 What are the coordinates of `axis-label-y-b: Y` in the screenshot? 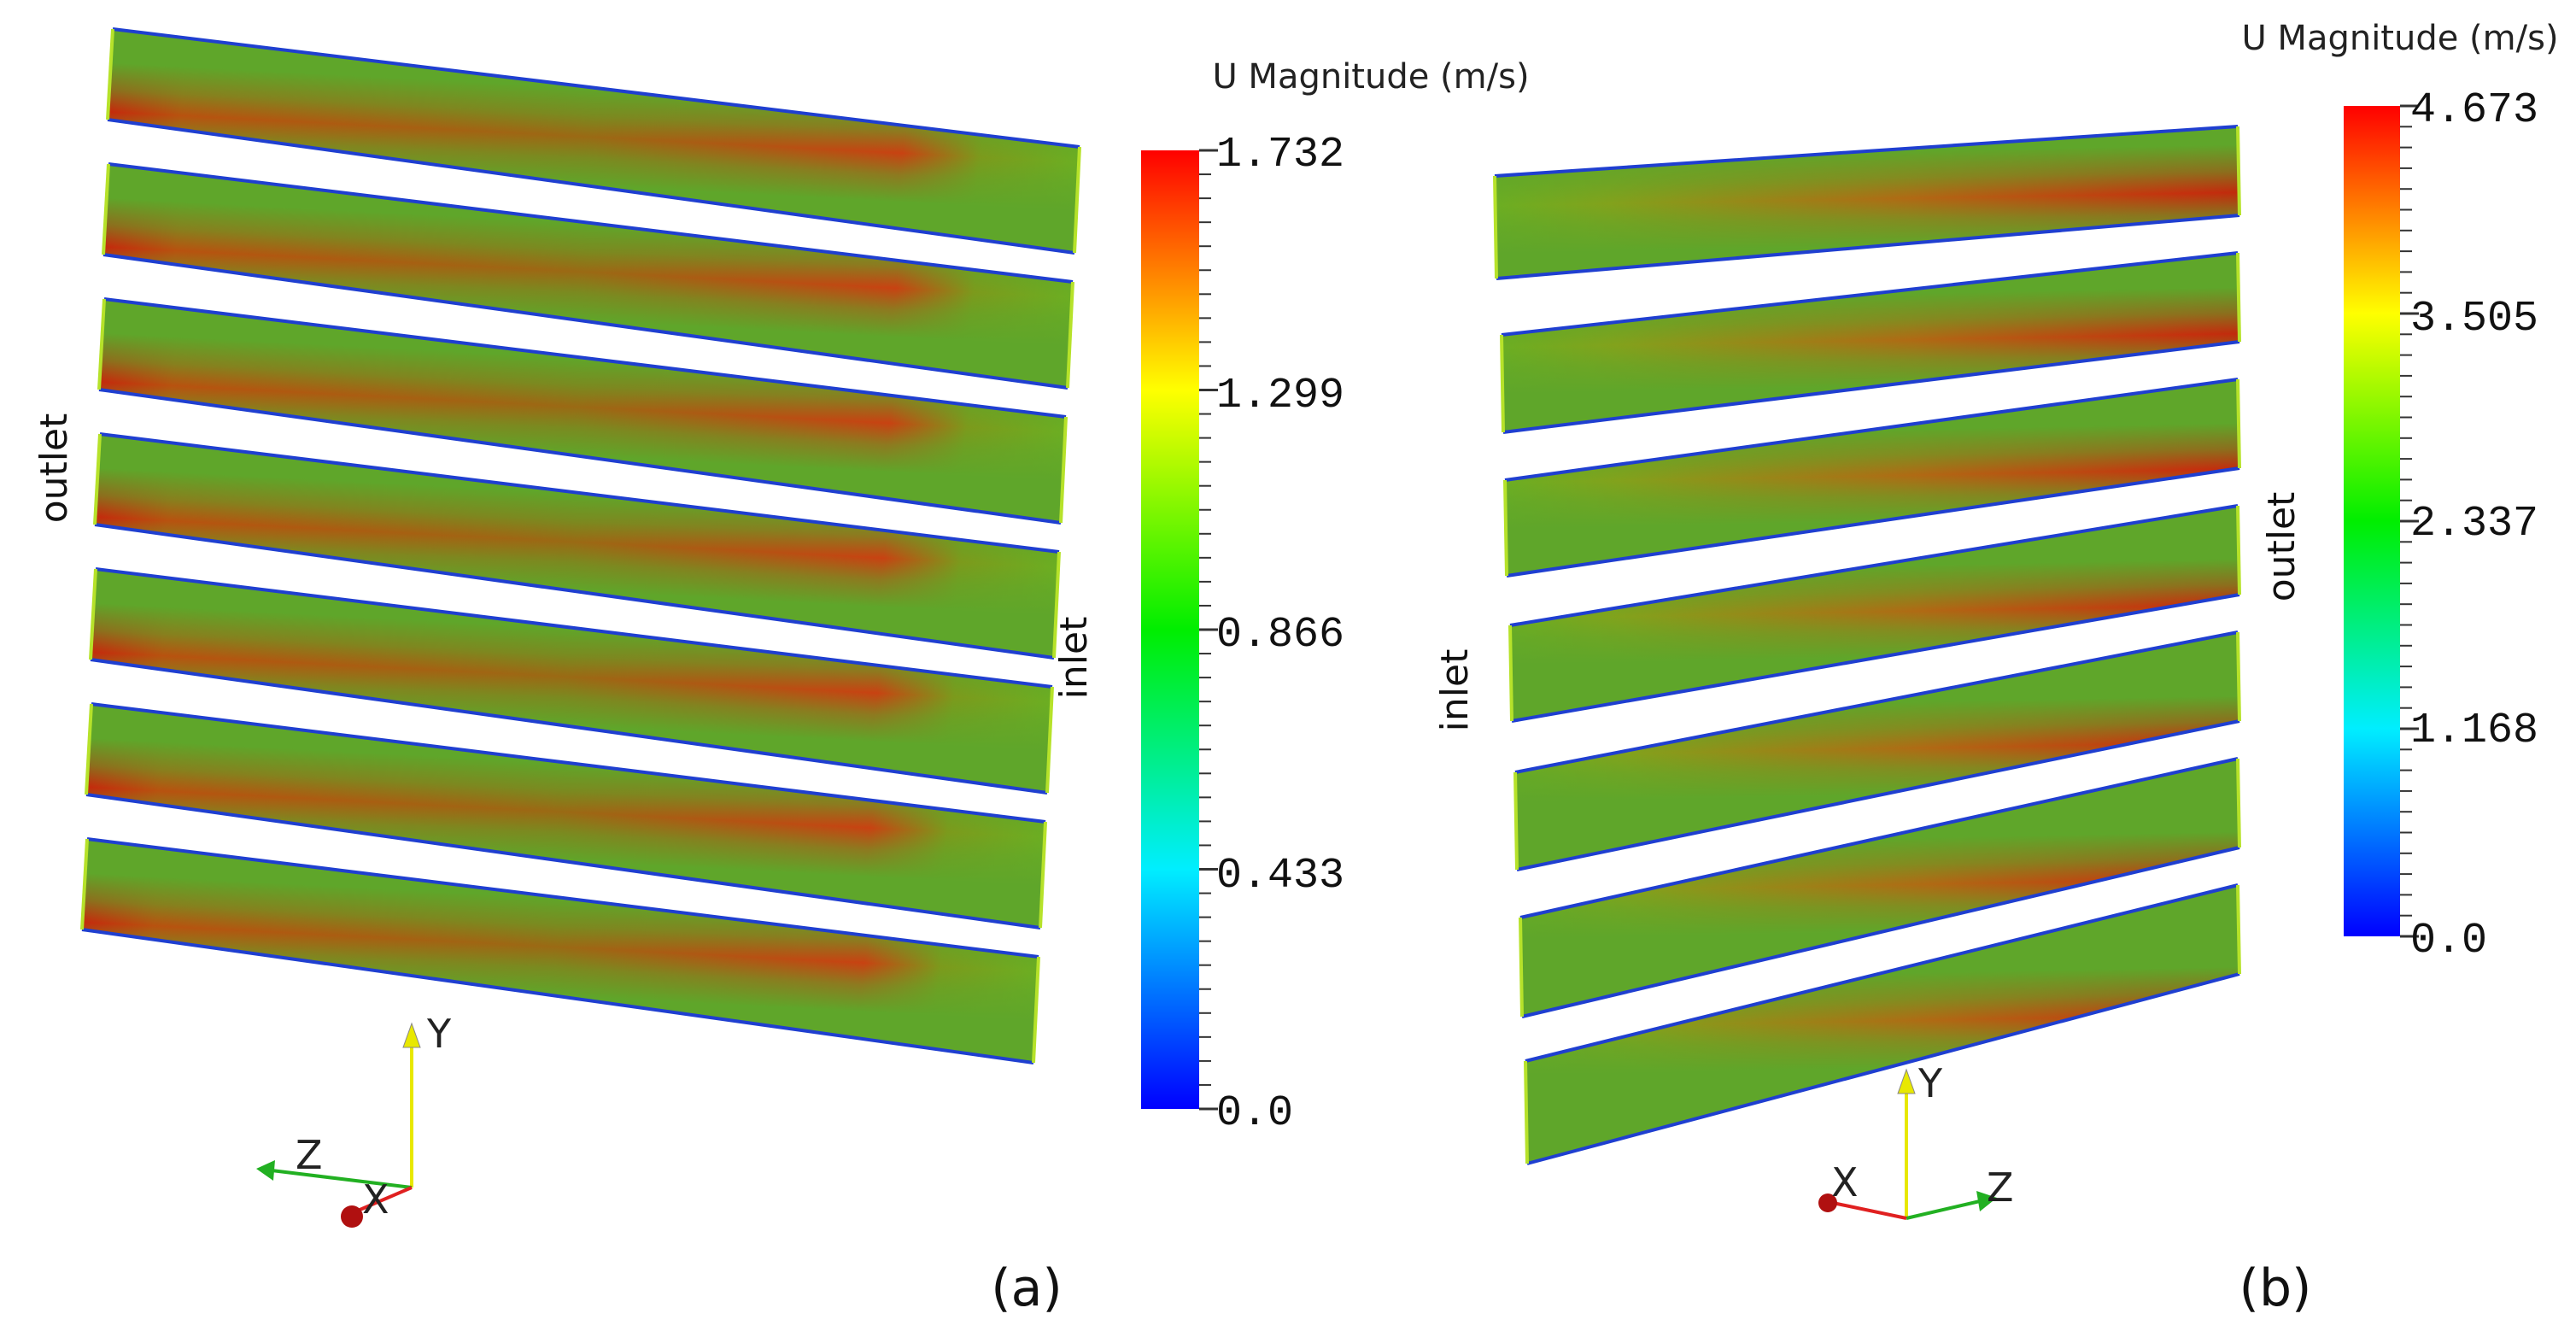 It's located at (1930, 1083).